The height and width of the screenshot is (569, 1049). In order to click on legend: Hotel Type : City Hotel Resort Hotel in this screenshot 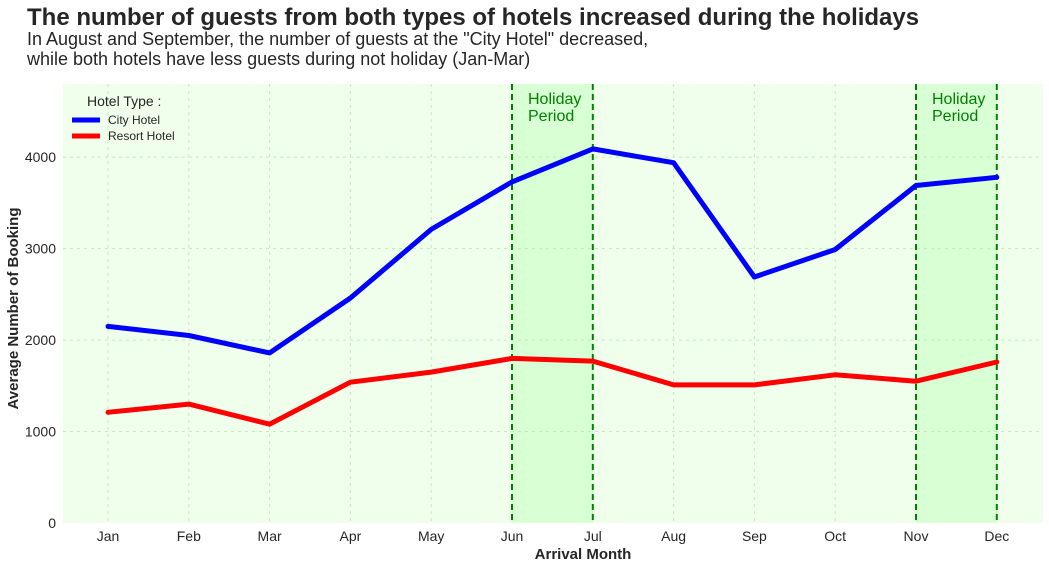, I will do `click(123, 118)`.